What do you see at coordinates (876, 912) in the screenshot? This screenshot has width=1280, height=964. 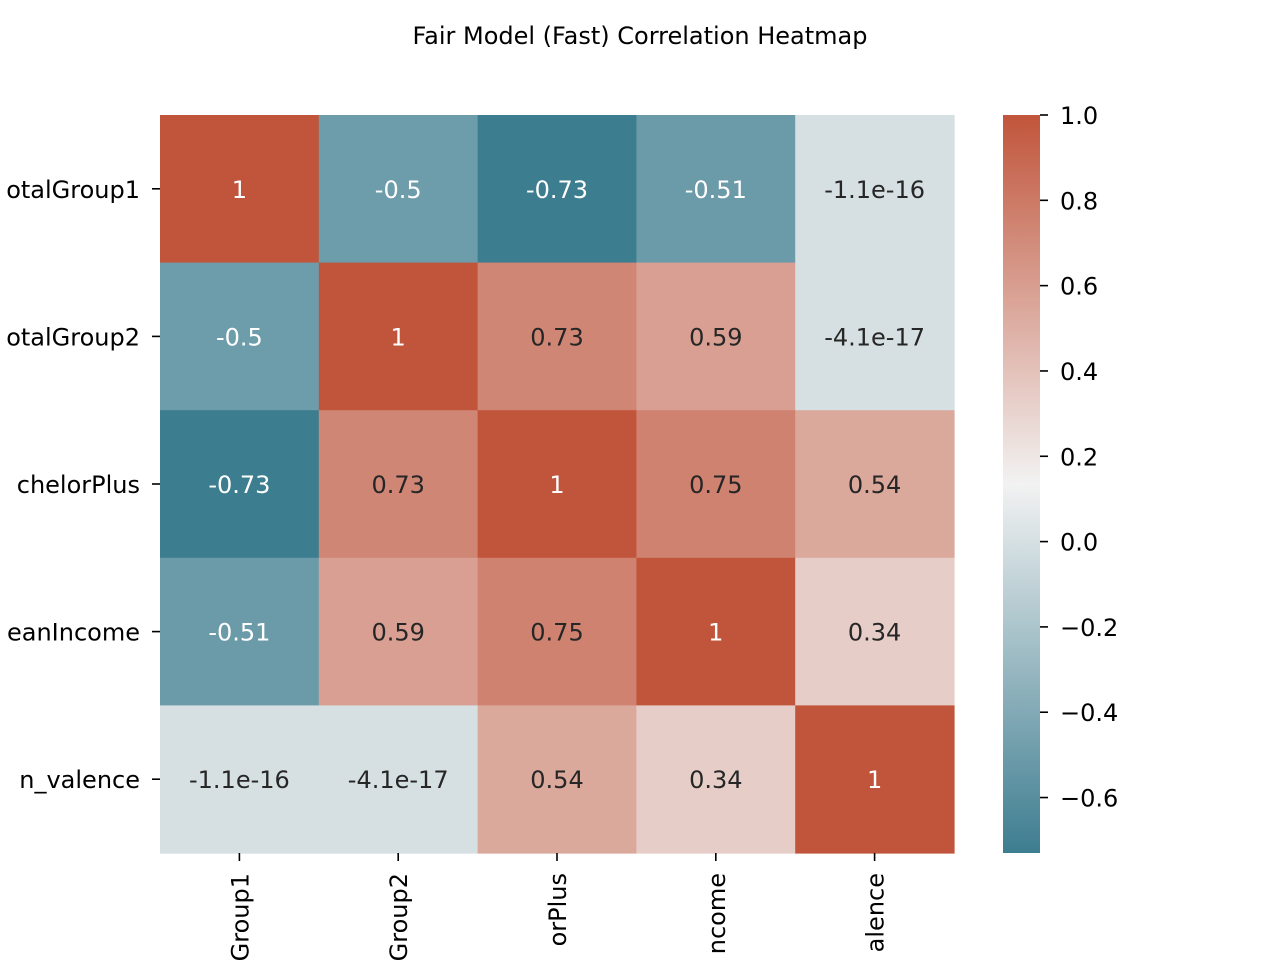 I see `x-tick-label: alence` at bounding box center [876, 912].